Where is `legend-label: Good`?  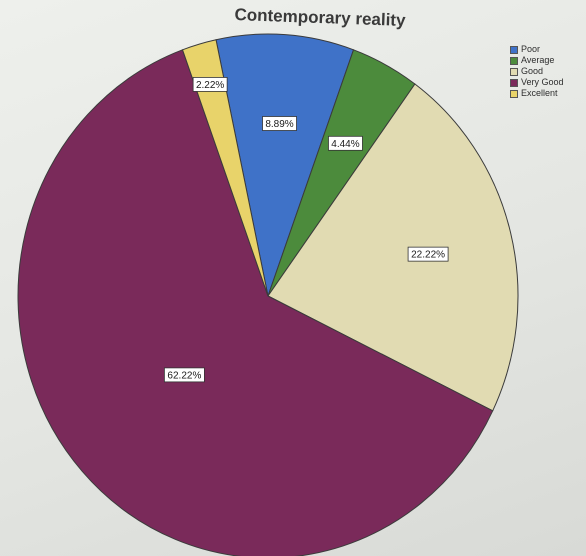
legend-label: Good is located at coordinates (532, 71).